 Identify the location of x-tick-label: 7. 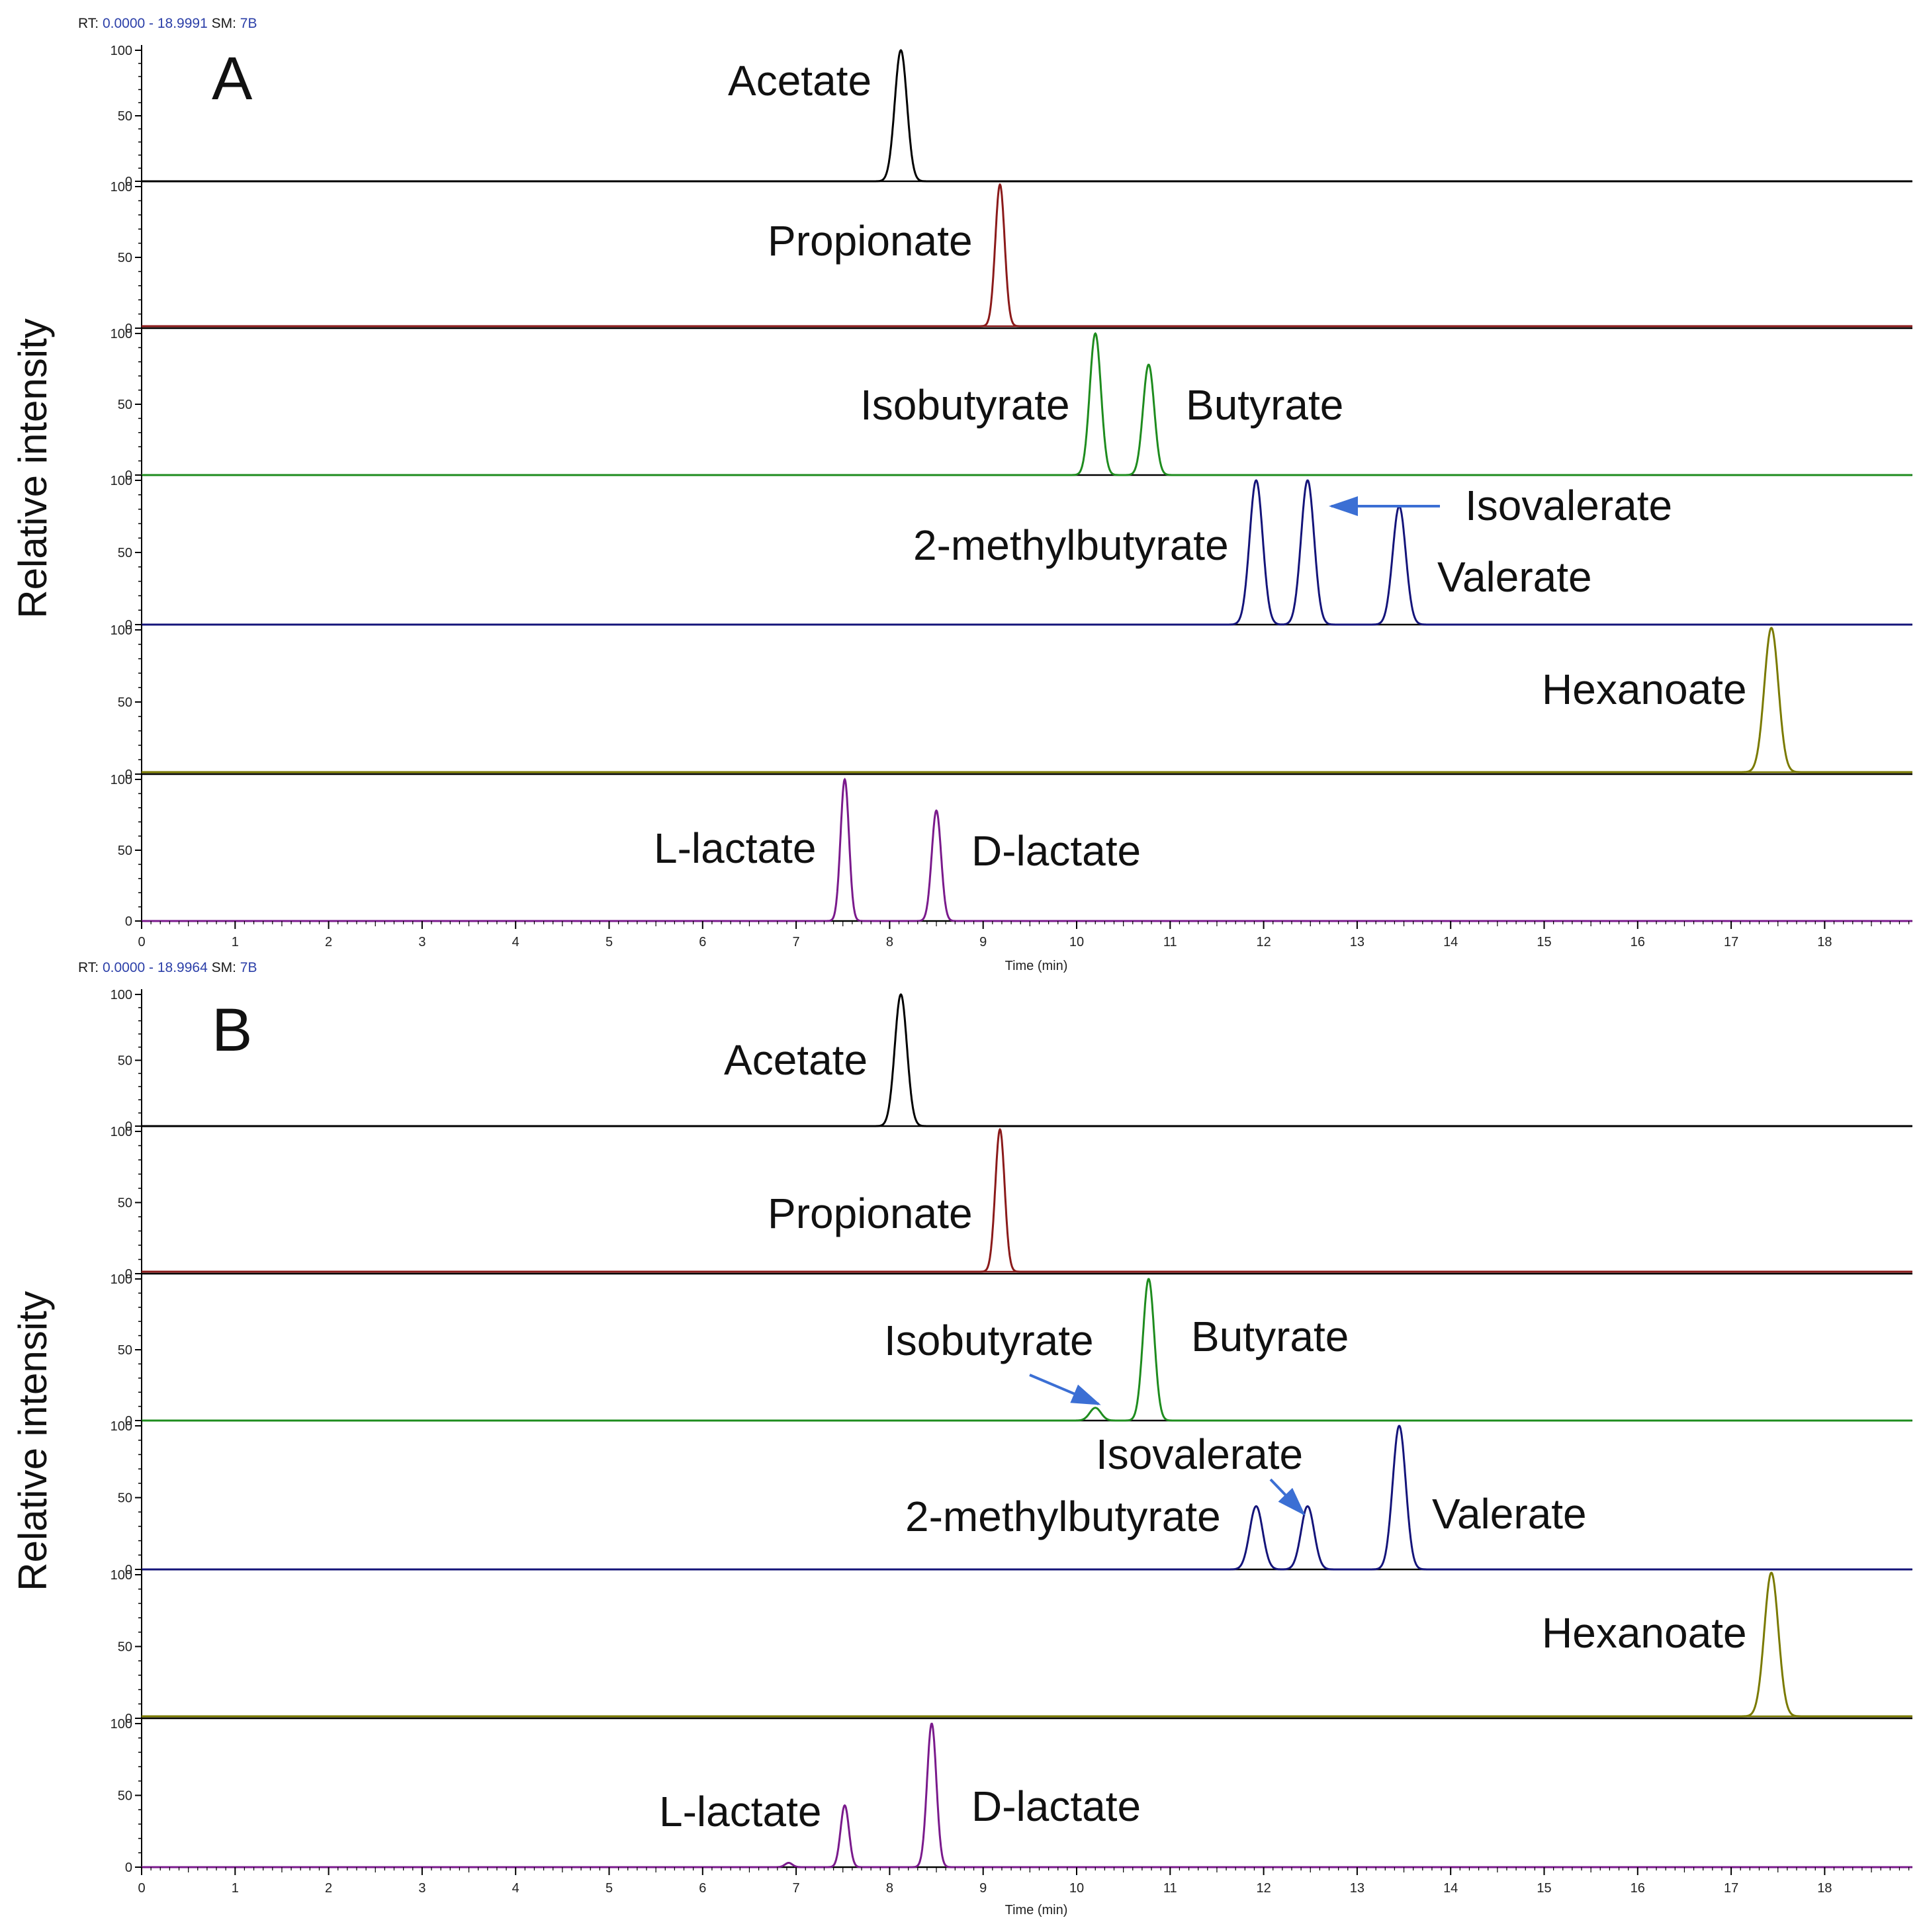
(796, 942).